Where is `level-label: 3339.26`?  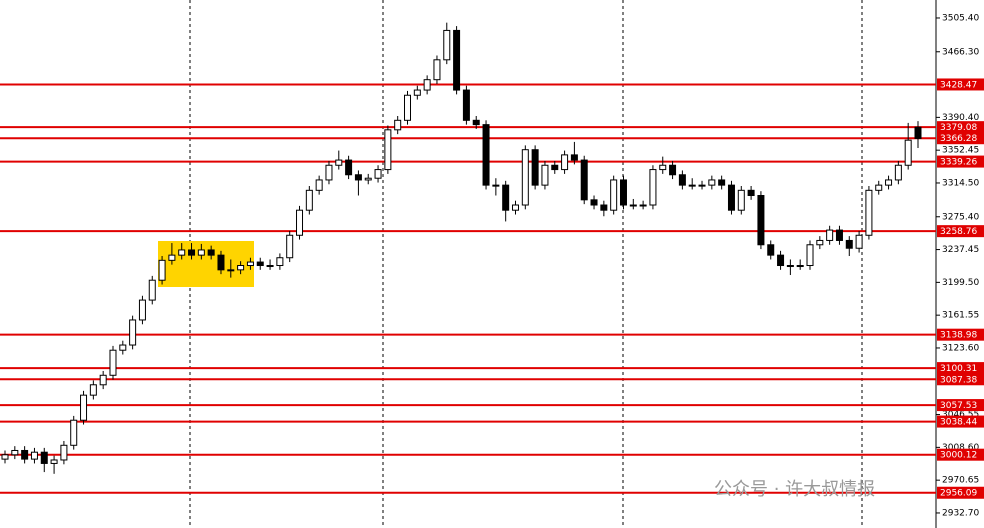 level-label: 3339.26 is located at coordinates (958, 163).